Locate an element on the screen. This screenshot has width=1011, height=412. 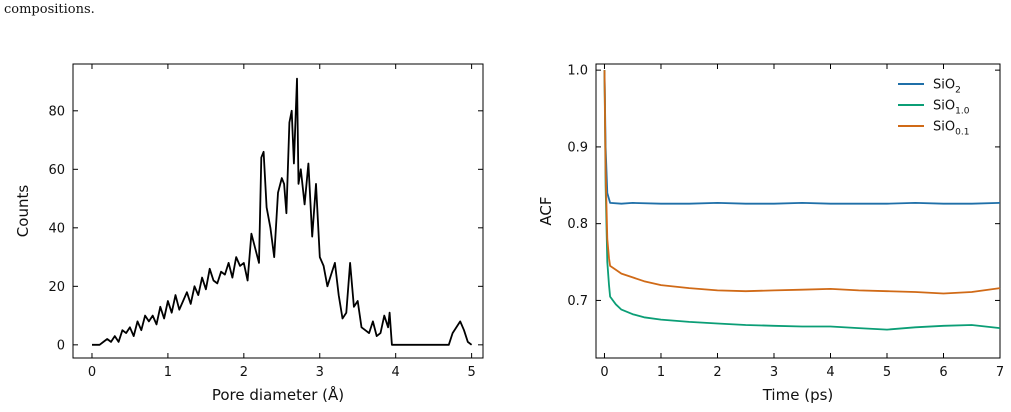
y-axis-label: ACF is located at coordinates (546, 210).